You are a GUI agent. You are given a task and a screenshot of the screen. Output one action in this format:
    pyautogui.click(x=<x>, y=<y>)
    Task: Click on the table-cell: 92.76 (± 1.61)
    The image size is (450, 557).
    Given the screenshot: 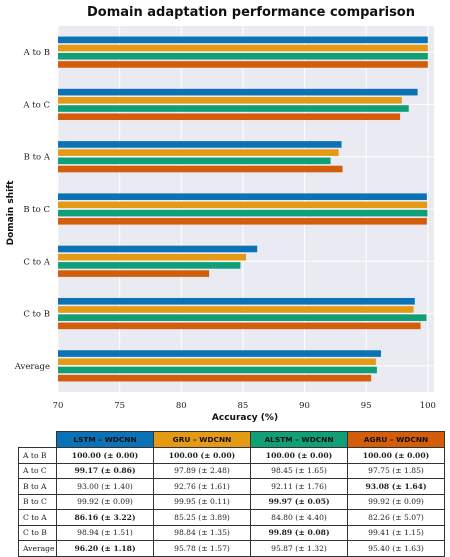 What is the action you would take?
    pyautogui.click(x=202, y=486)
    